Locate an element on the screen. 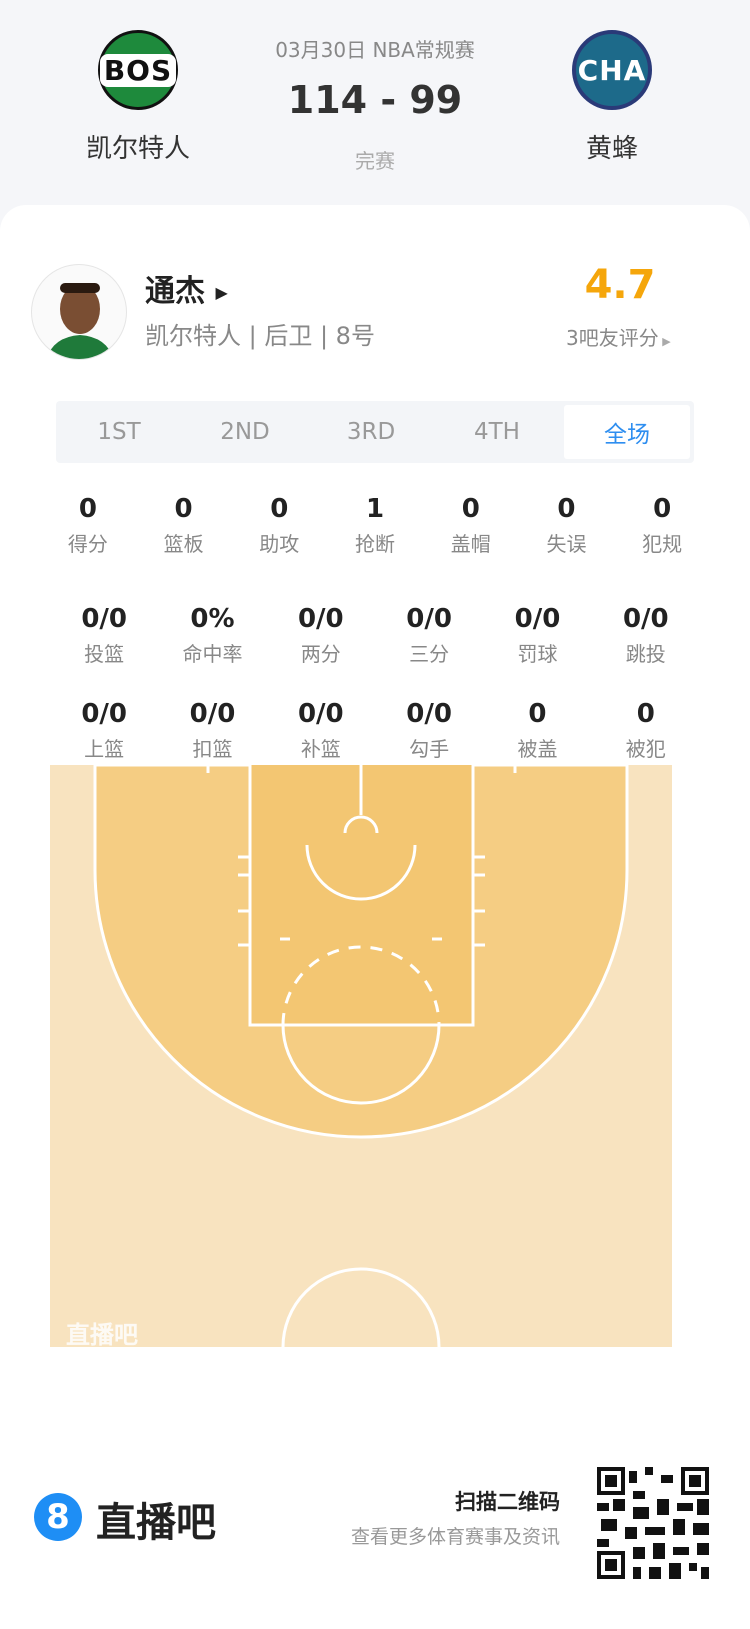  stat-fouls: 0 犯规 is located at coordinates (662, 525).